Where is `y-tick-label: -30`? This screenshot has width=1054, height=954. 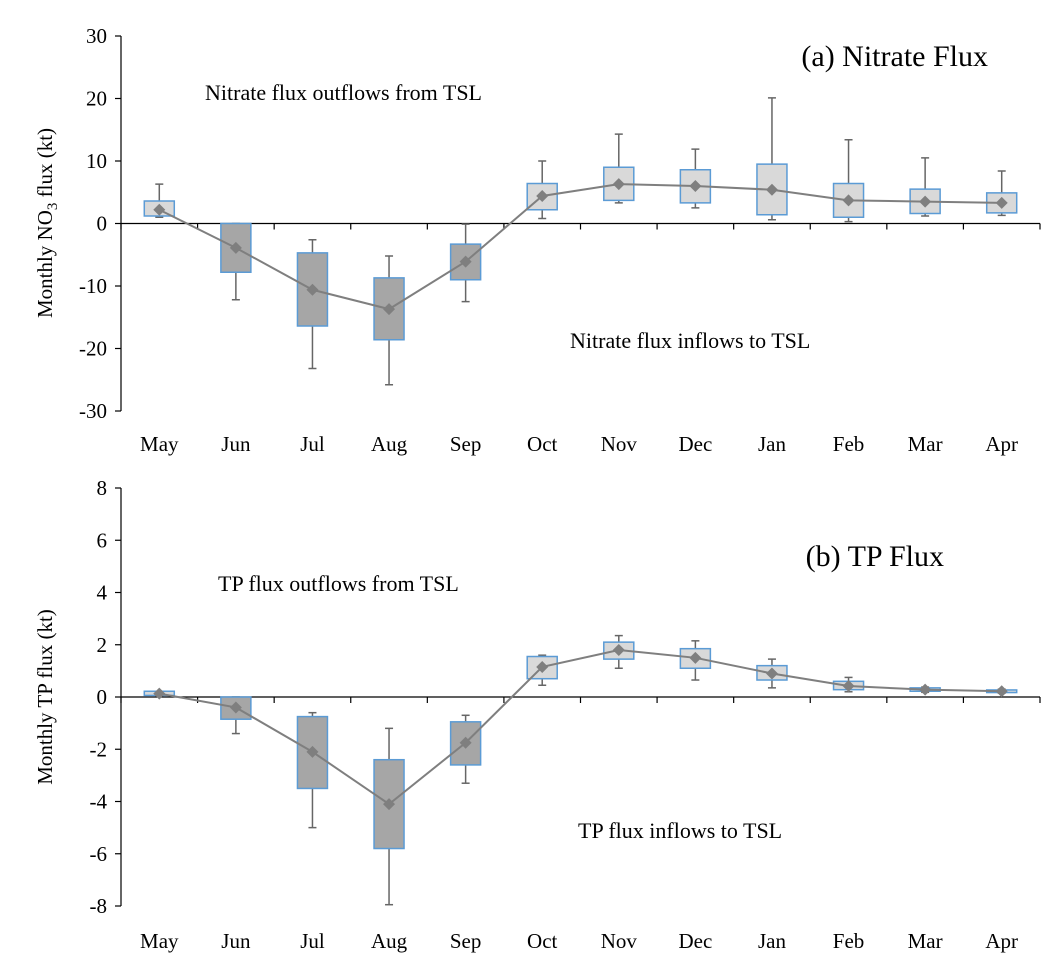
y-tick-label: -30 is located at coordinates (93, 411).